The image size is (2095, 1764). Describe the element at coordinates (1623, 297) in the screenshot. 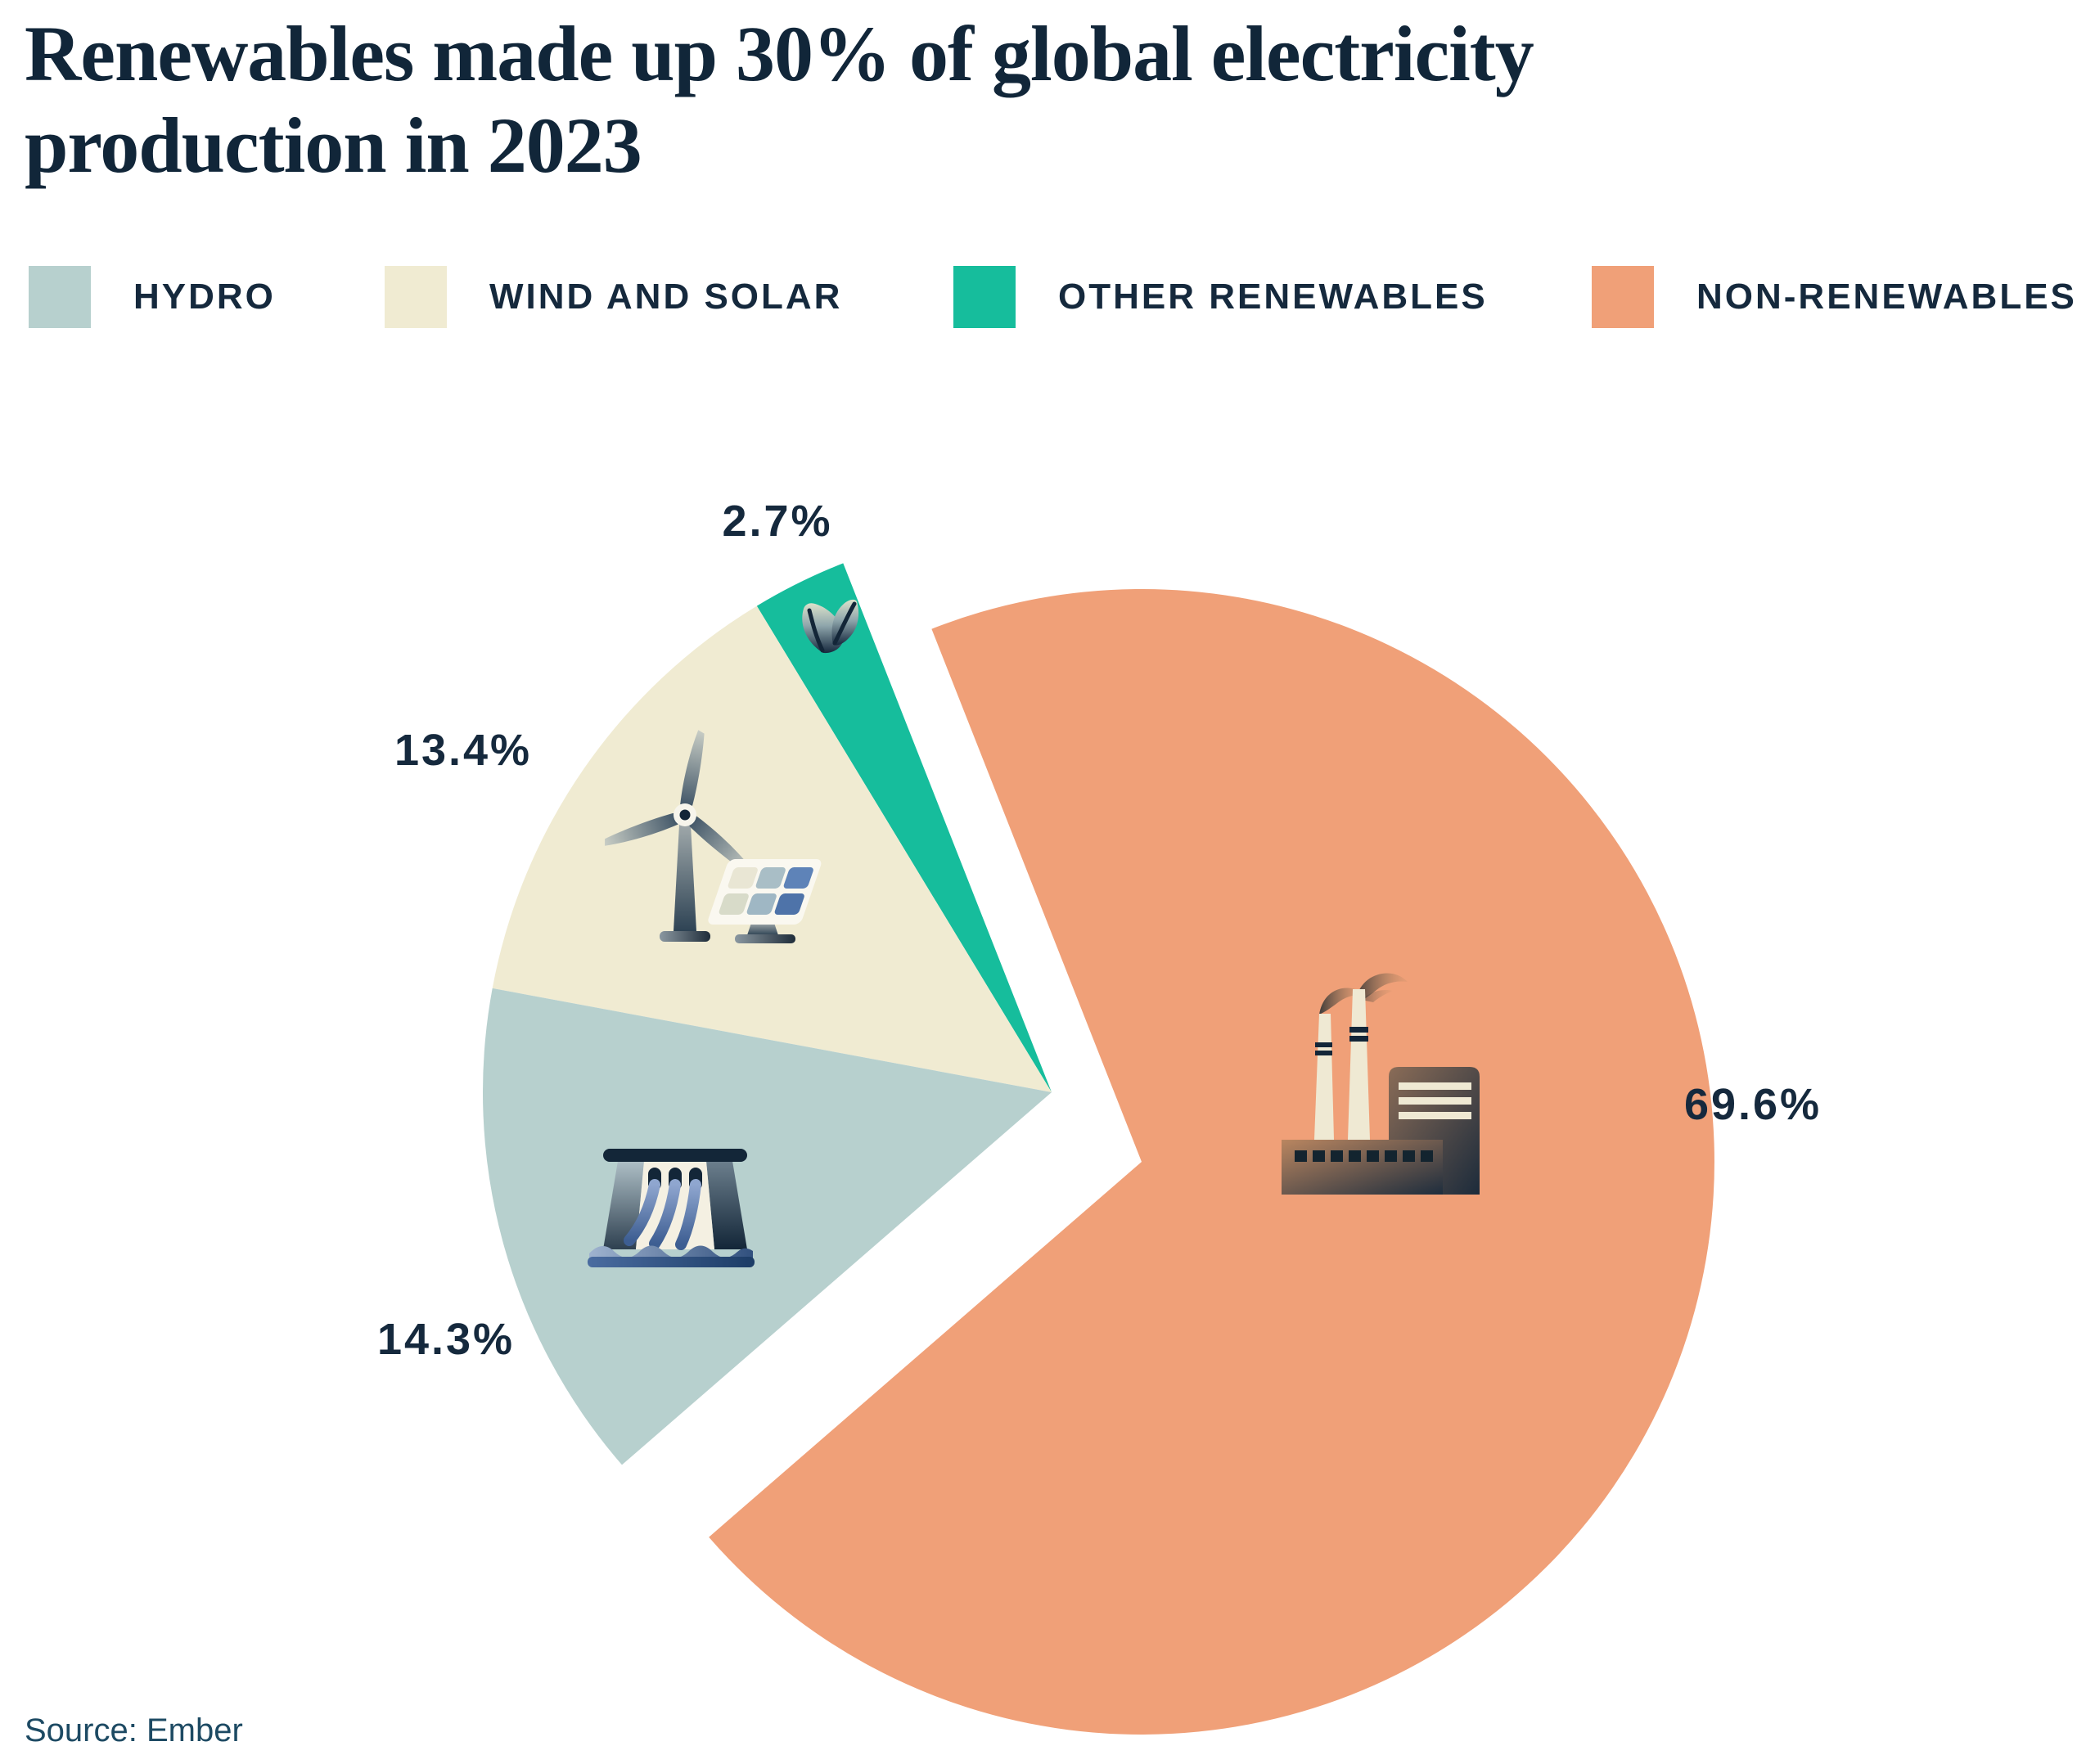

I see `legend-swatch-non-renewables` at that location.